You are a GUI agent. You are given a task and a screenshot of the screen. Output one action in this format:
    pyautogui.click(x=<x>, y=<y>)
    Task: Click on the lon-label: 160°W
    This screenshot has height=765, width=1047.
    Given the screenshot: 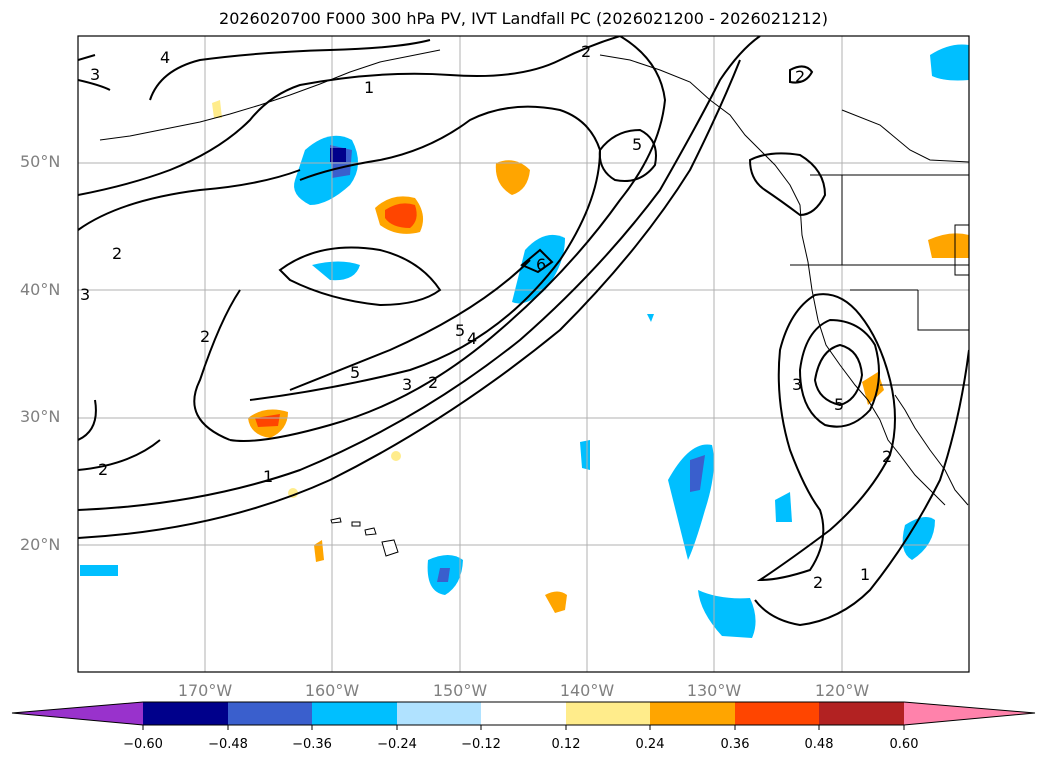 What is the action you would take?
    pyautogui.click(x=332, y=690)
    